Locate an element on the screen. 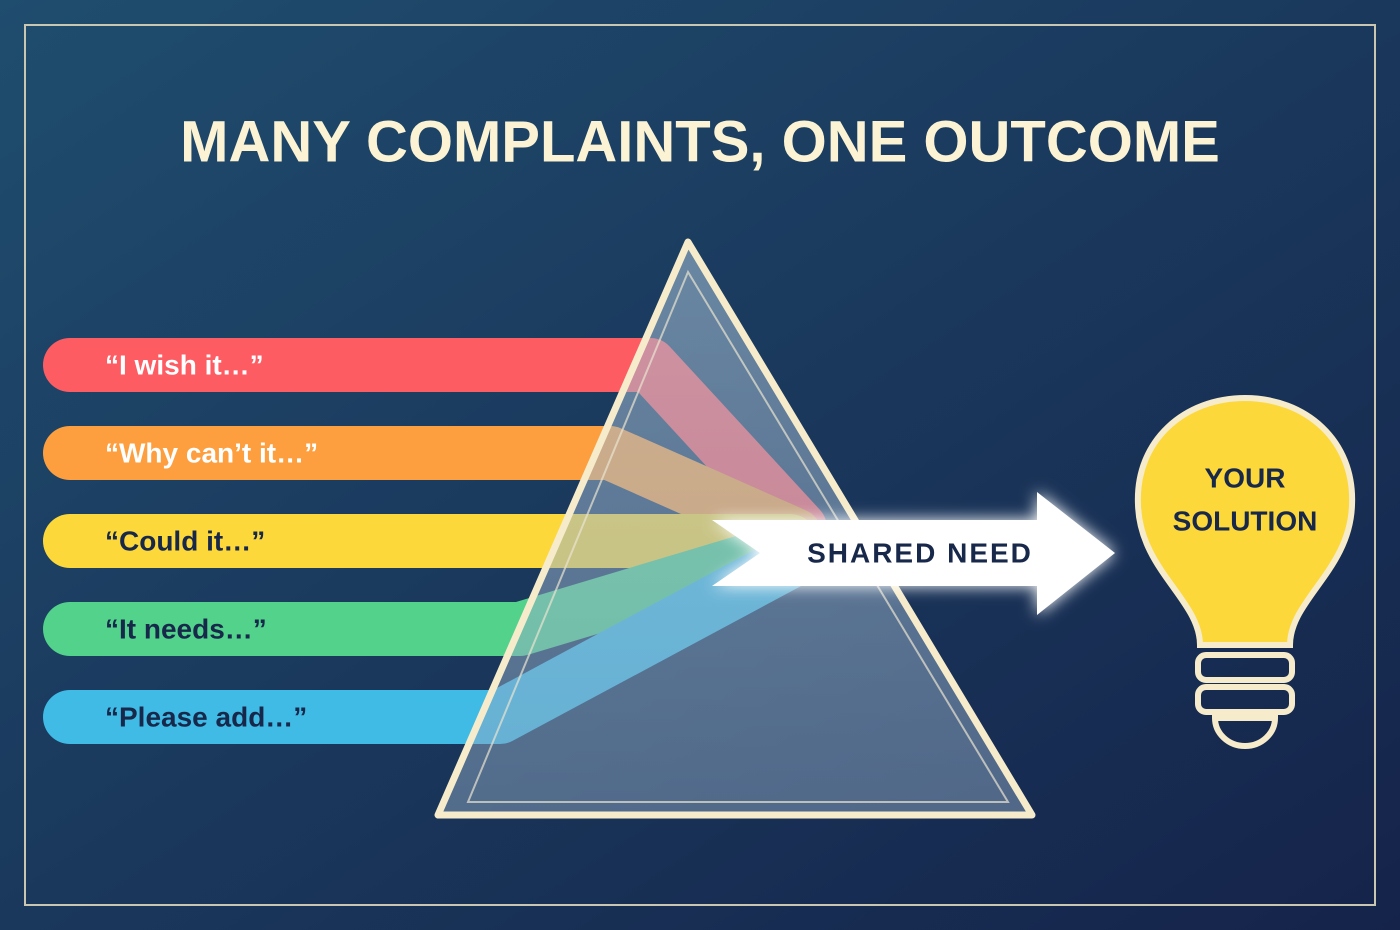 Image resolution: width=1400 pixels, height=930 pixels. complaint-label: “I wish it…” is located at coordinates (184, 364).